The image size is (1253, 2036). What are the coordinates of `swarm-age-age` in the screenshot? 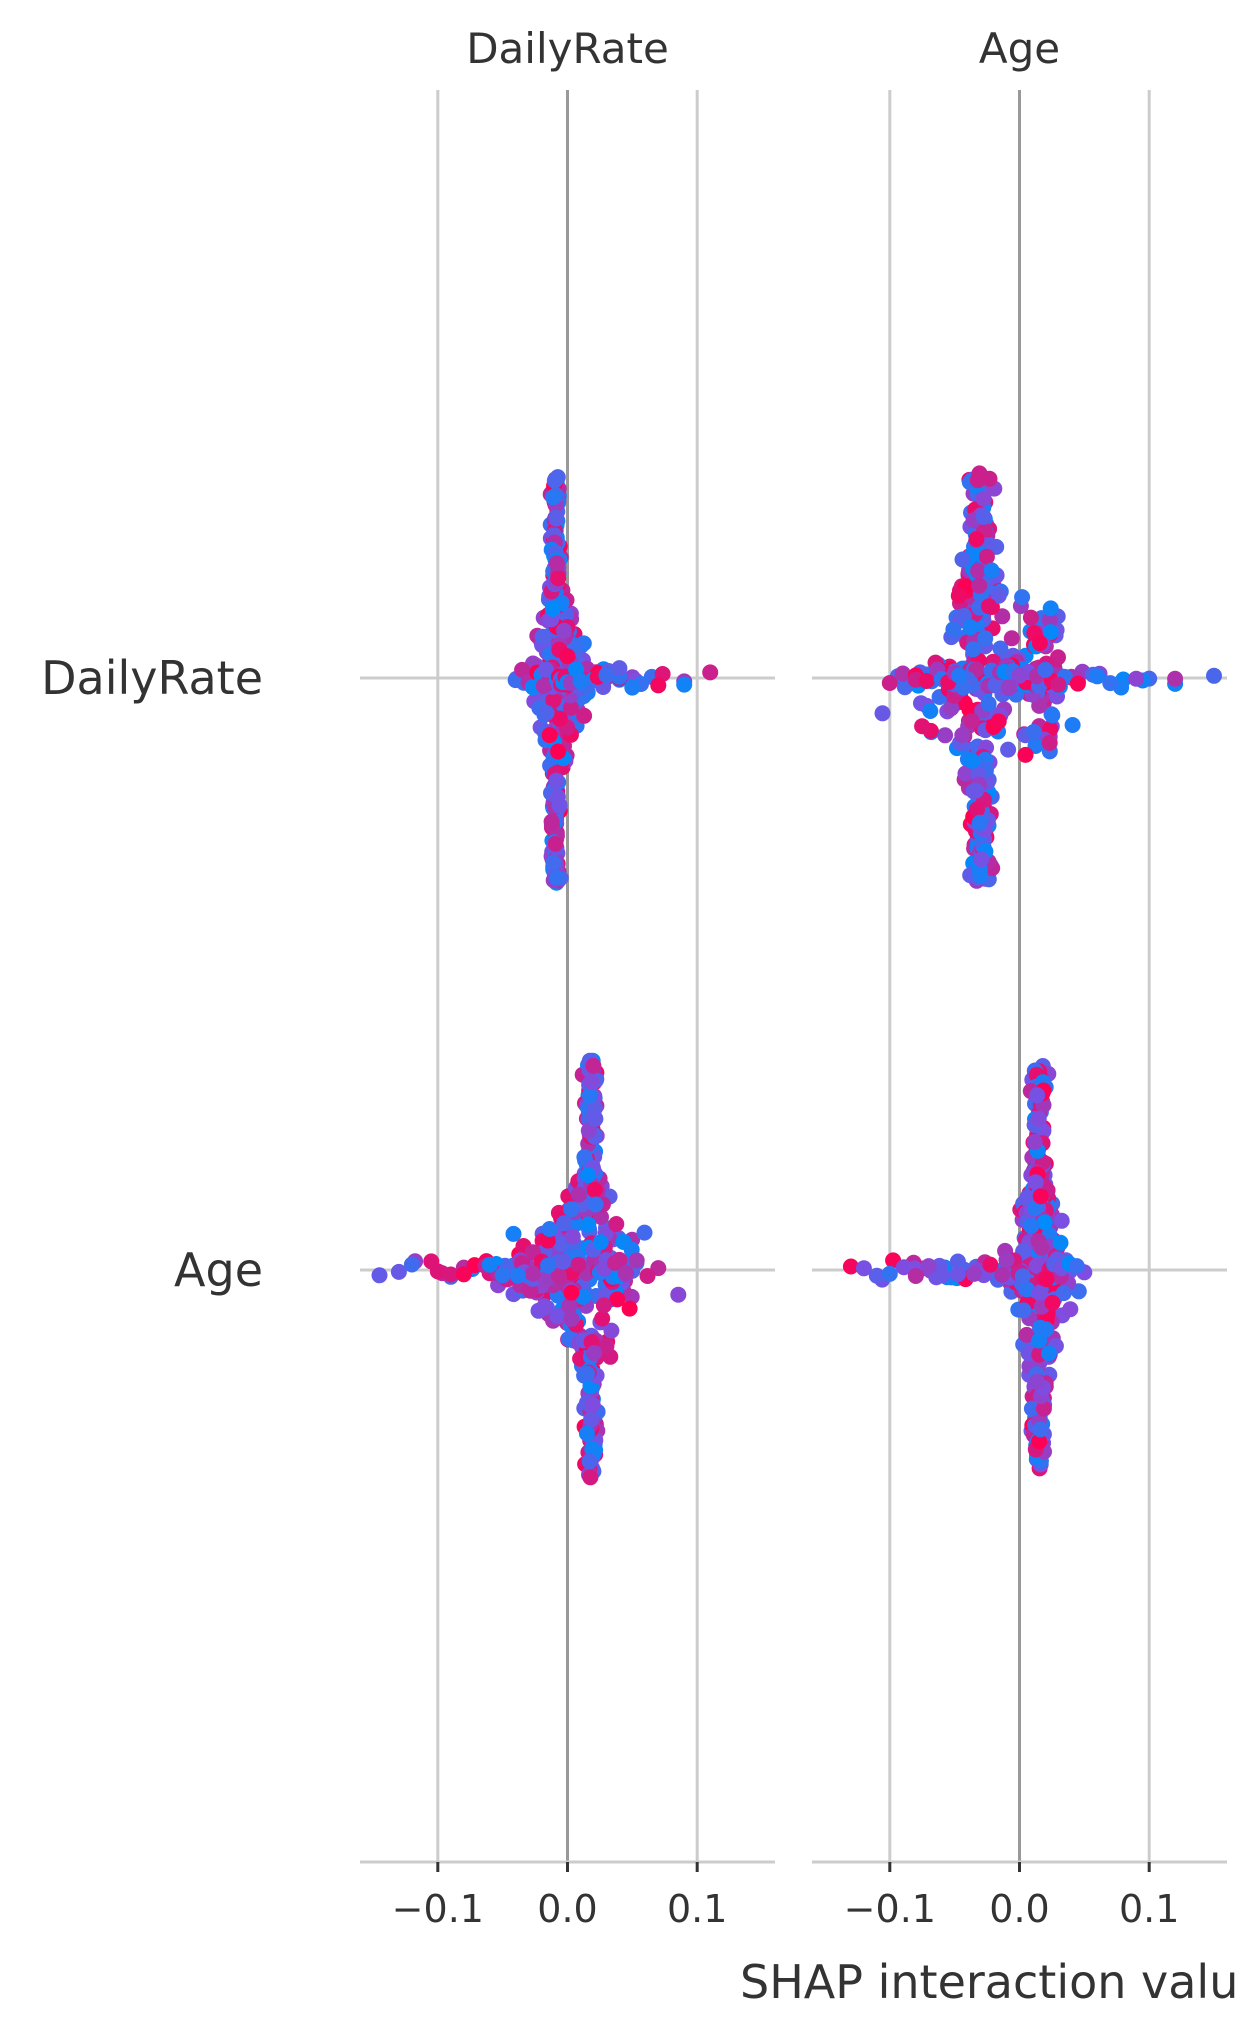 It's located at (967, 1267).